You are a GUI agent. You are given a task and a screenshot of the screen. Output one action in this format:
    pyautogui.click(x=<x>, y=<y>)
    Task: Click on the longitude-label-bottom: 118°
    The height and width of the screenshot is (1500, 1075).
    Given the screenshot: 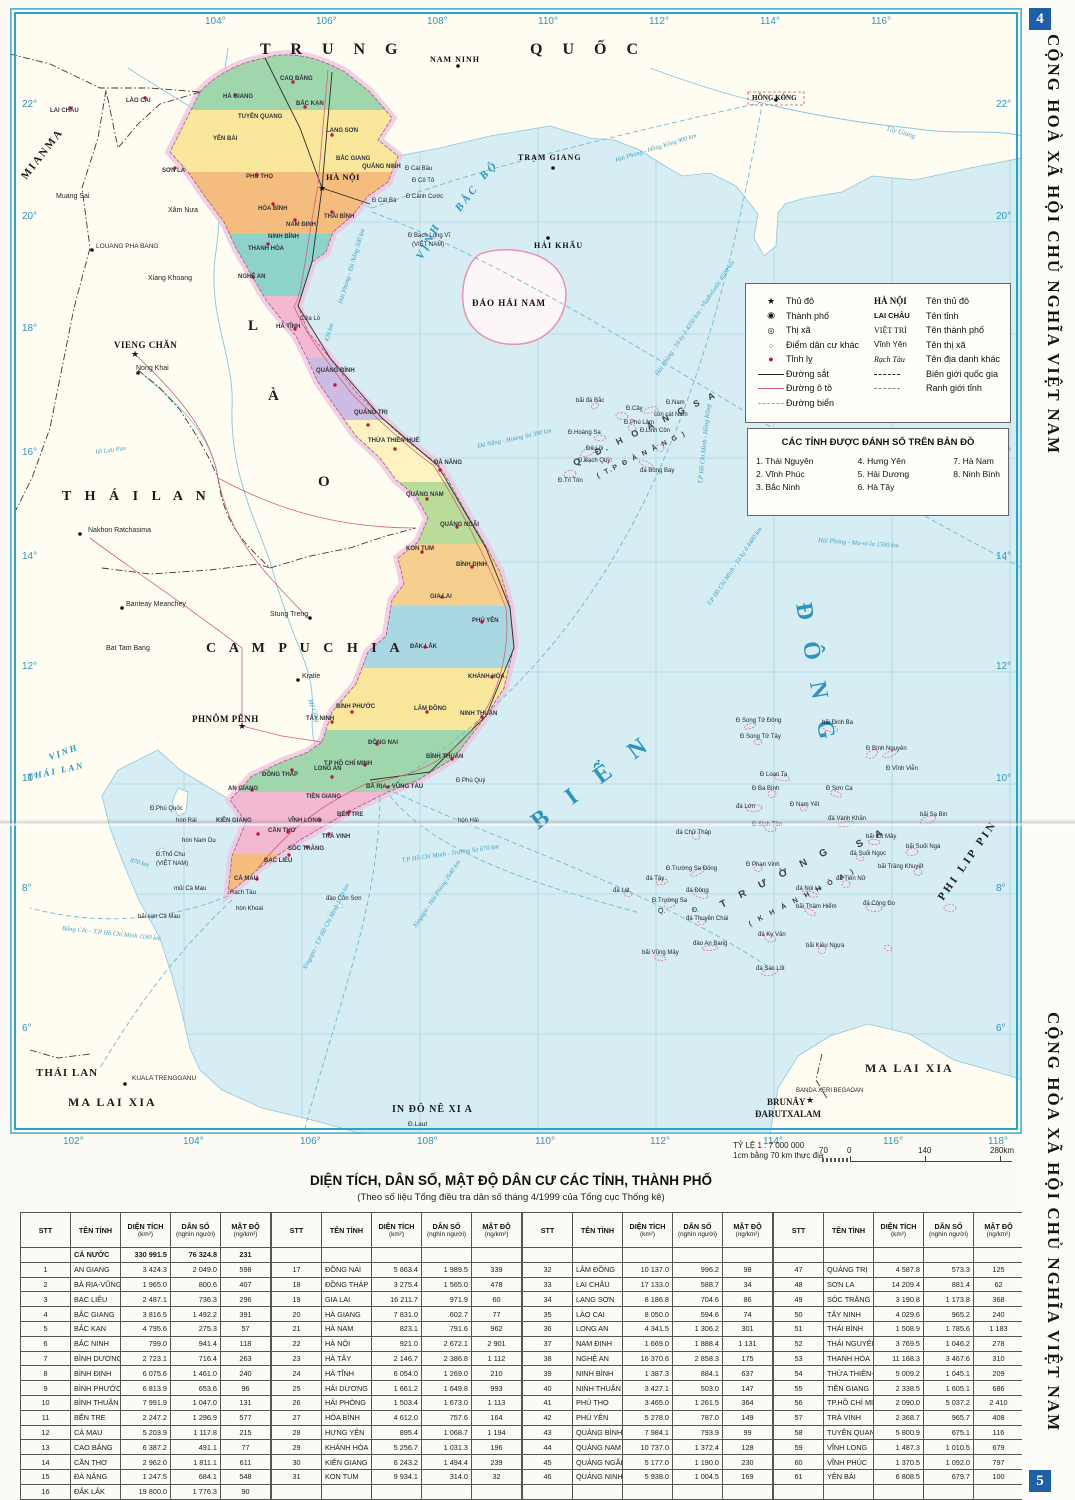 What is the action you would take?
    pyautogui.click(x=998, y=1141)
    